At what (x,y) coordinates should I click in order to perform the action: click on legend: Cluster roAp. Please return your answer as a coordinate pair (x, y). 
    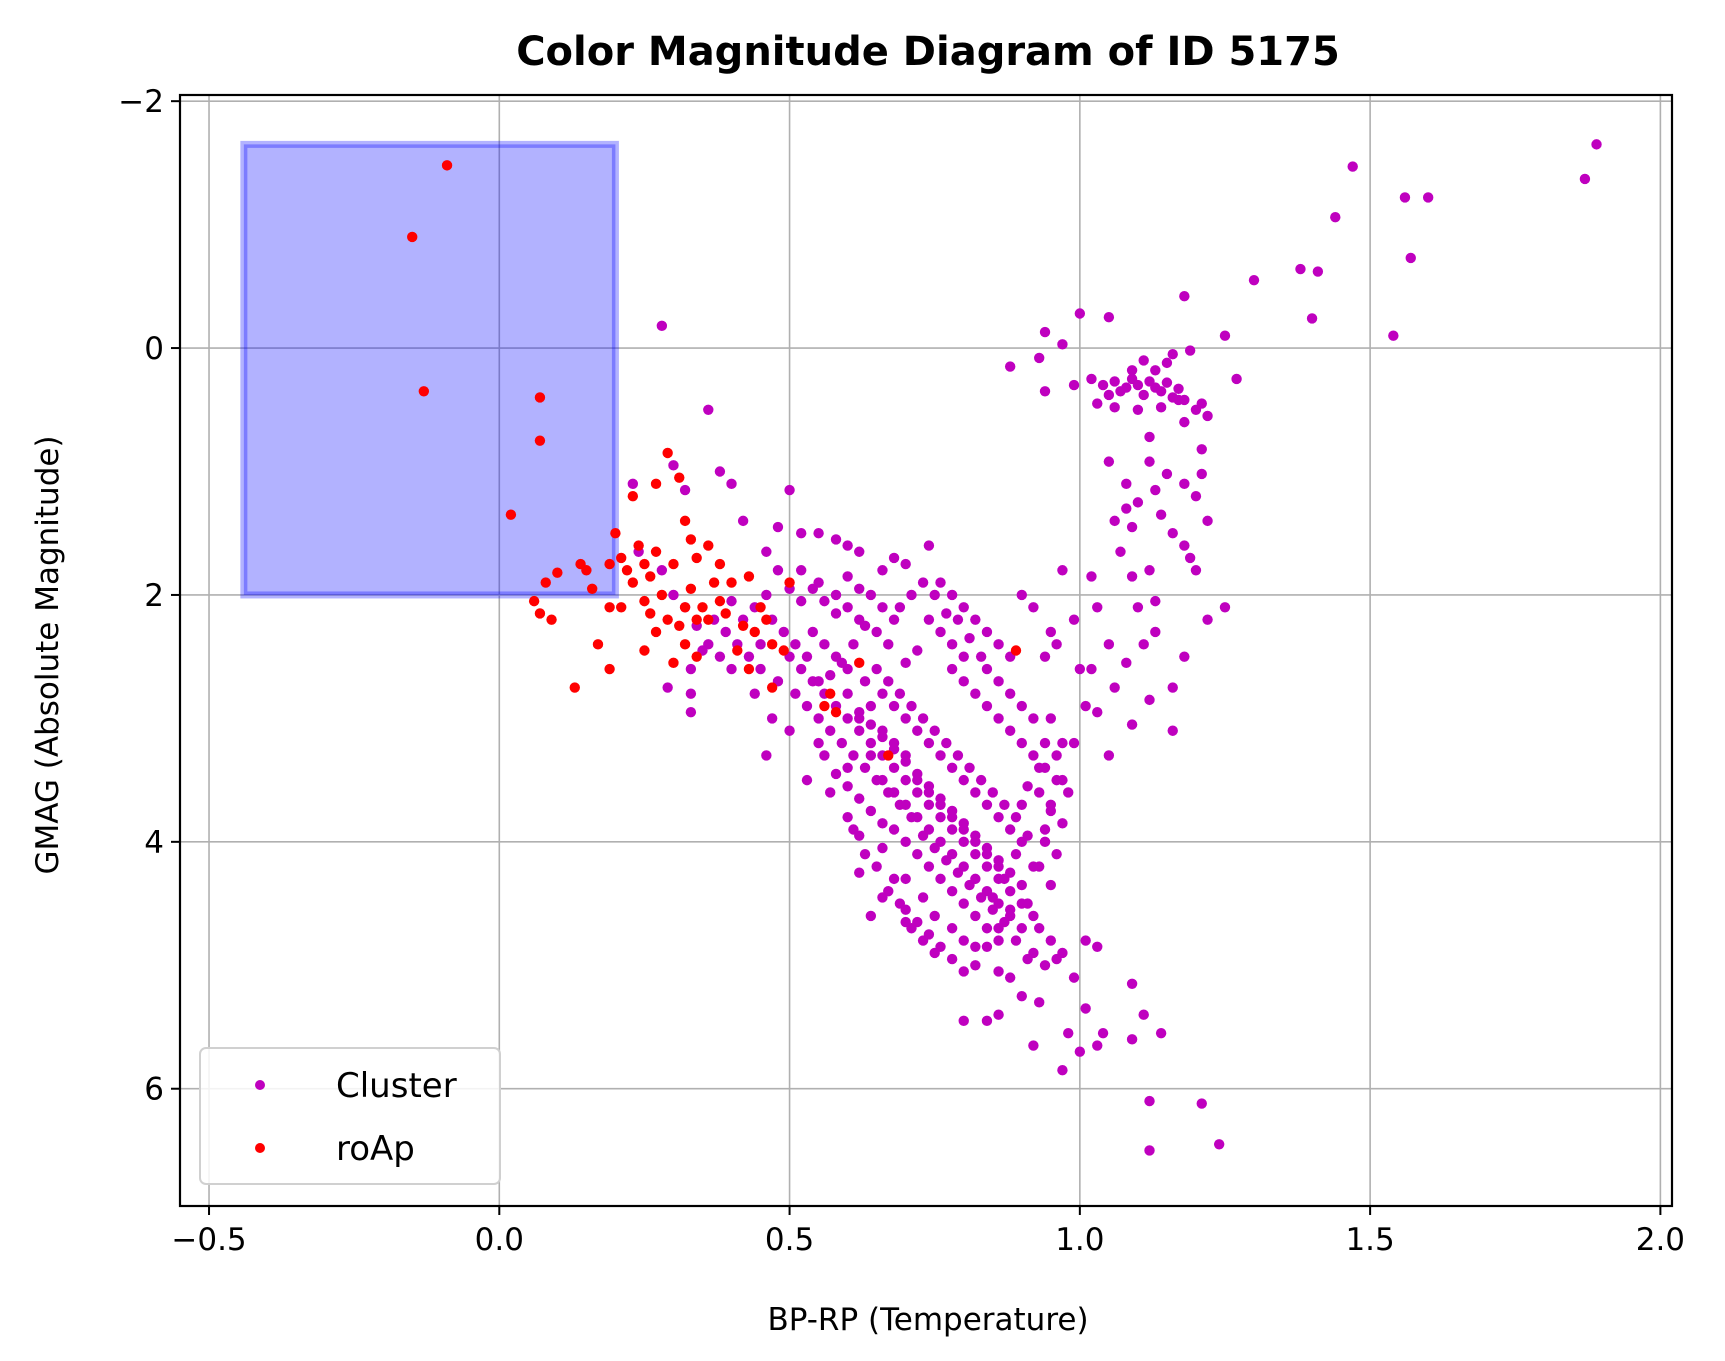
    Looking at the image, I should click on (350, 1116).